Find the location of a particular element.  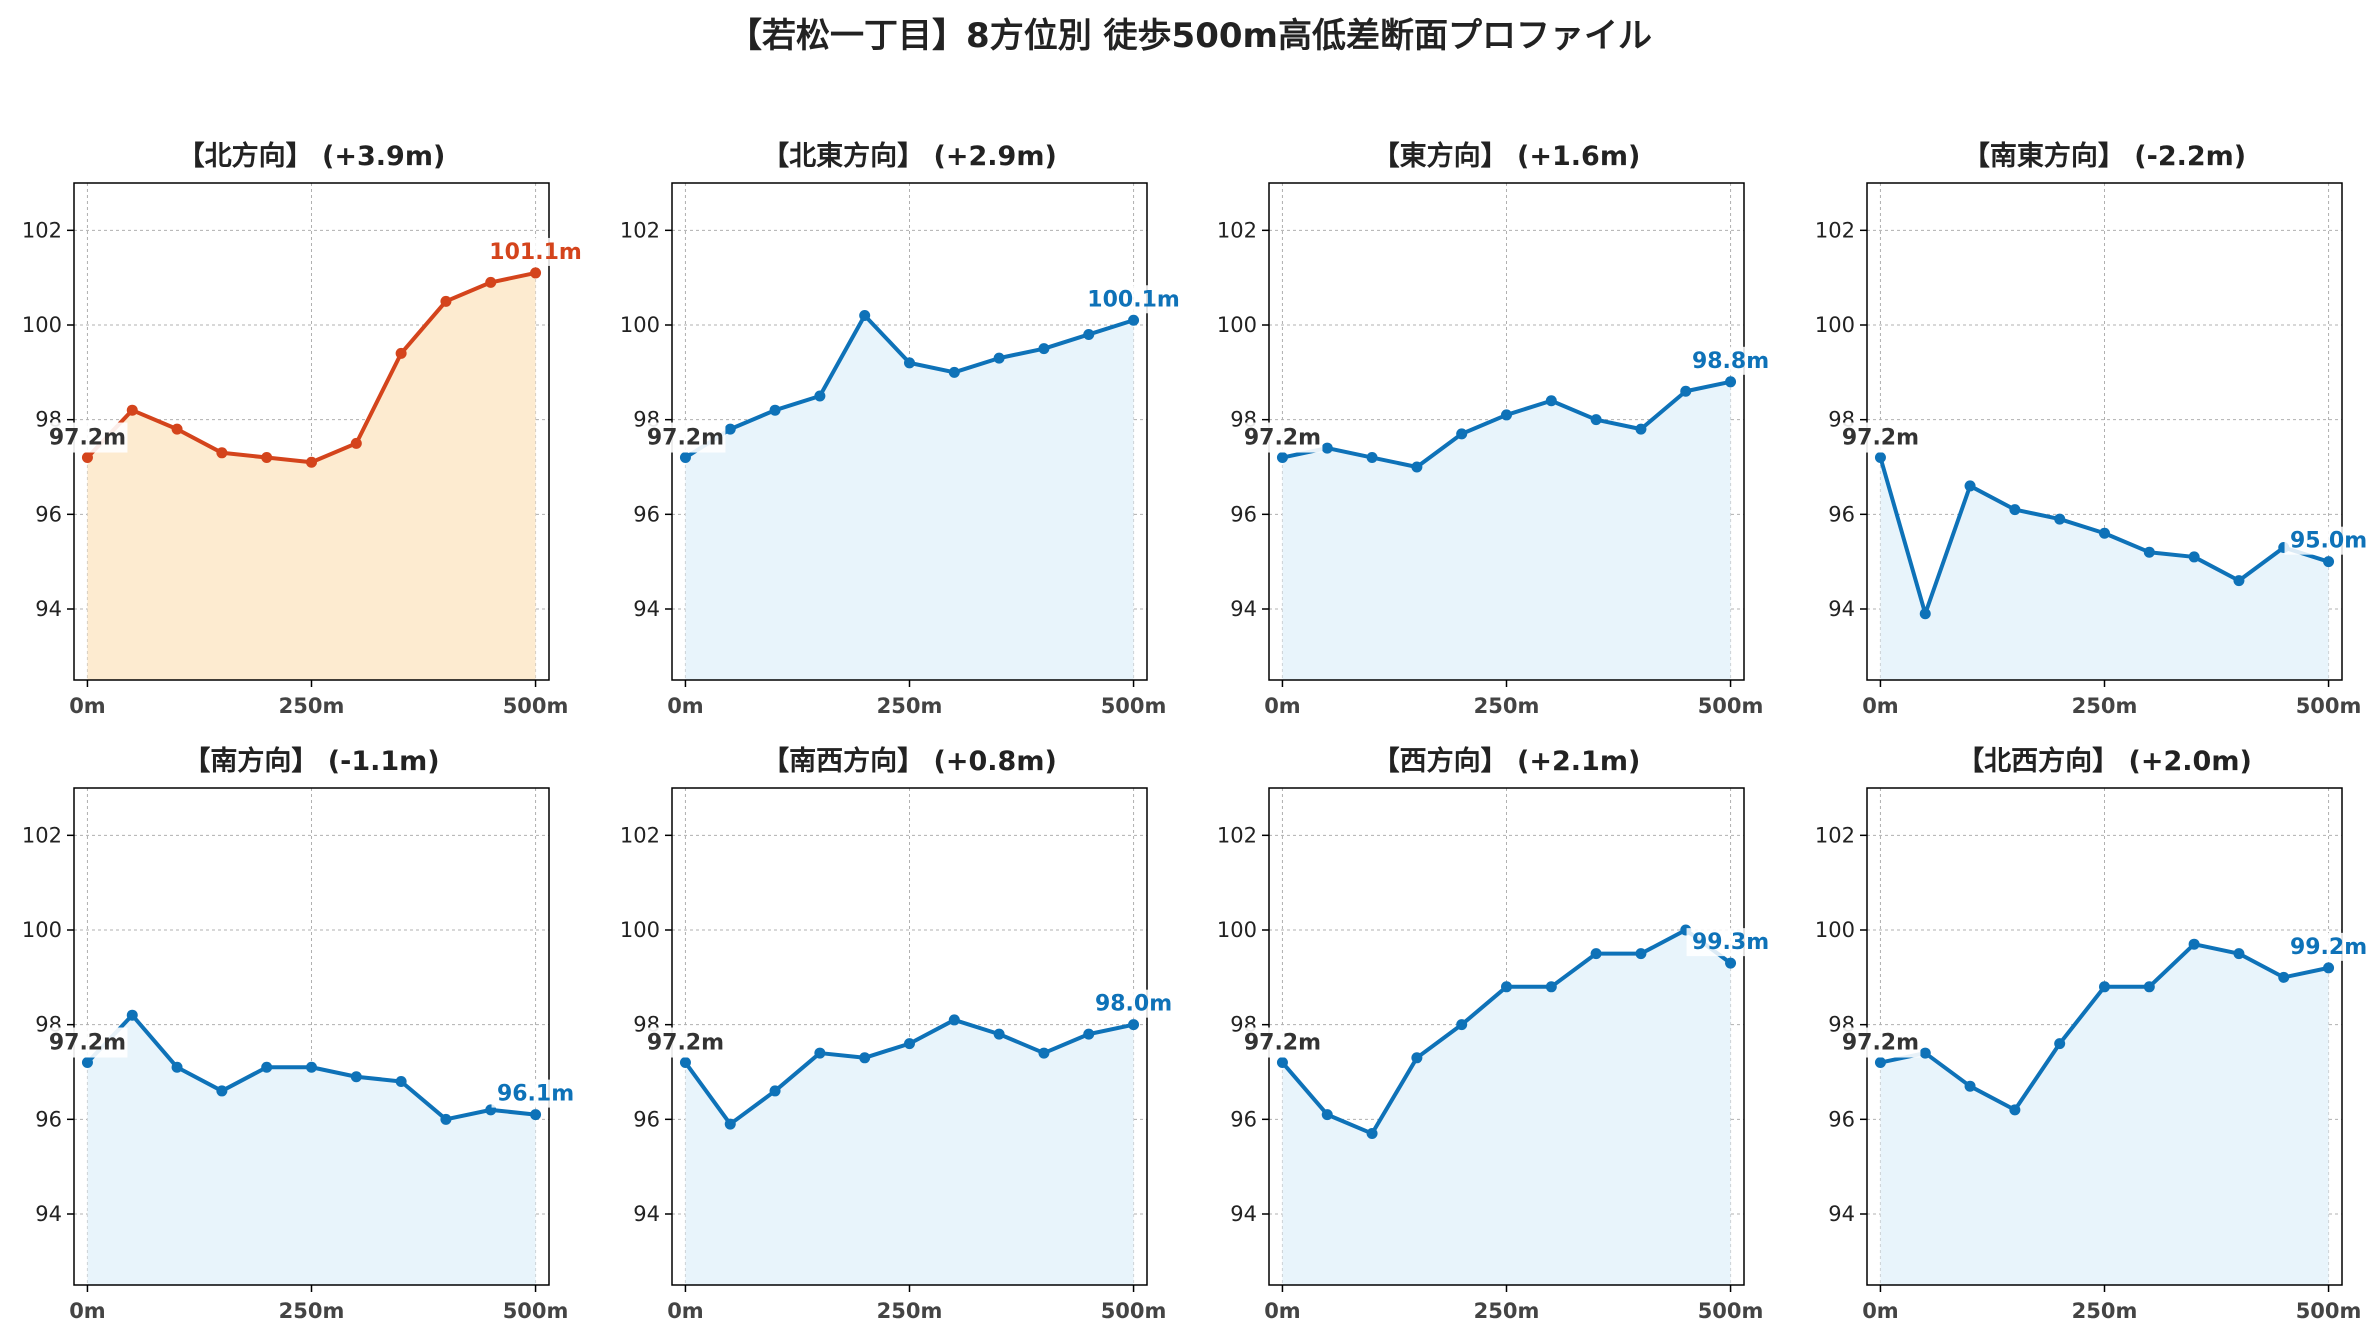

panel-title: 【東方向】 (+1.6m) is located at coordinates (1507, 156).